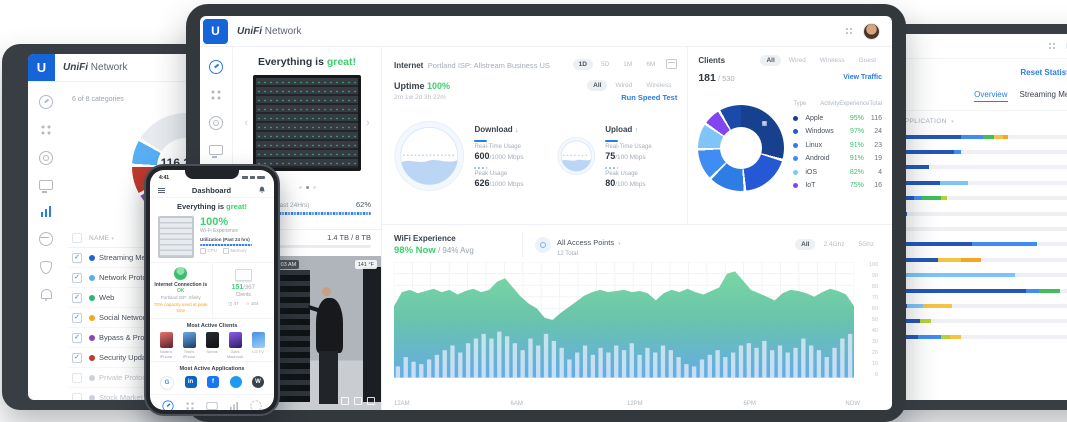 This screenshot has width=1067, height=422. What do you see at coordinates (867, 60) in the screenshot?
I see `clients-tab-guest: Guest` at bounding box center [867, 60].